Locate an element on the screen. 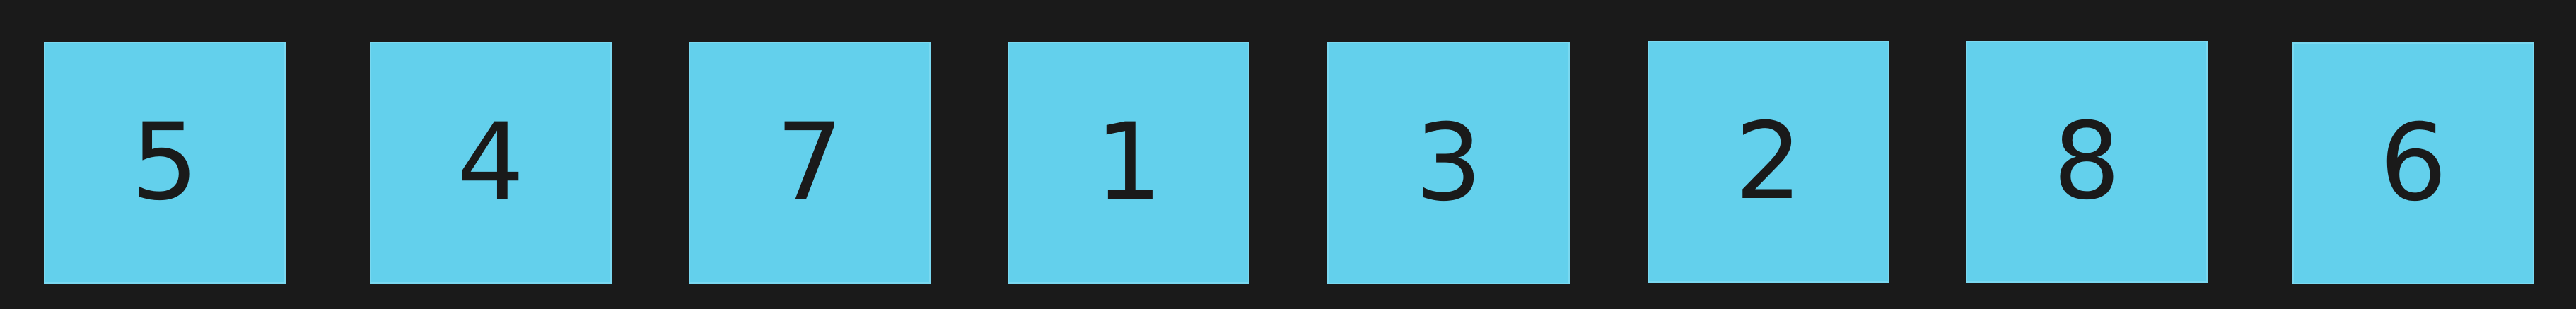 The width and height of the screenshot is (2576, 309). tile-value: 4 is located at coordinates (491, 162).